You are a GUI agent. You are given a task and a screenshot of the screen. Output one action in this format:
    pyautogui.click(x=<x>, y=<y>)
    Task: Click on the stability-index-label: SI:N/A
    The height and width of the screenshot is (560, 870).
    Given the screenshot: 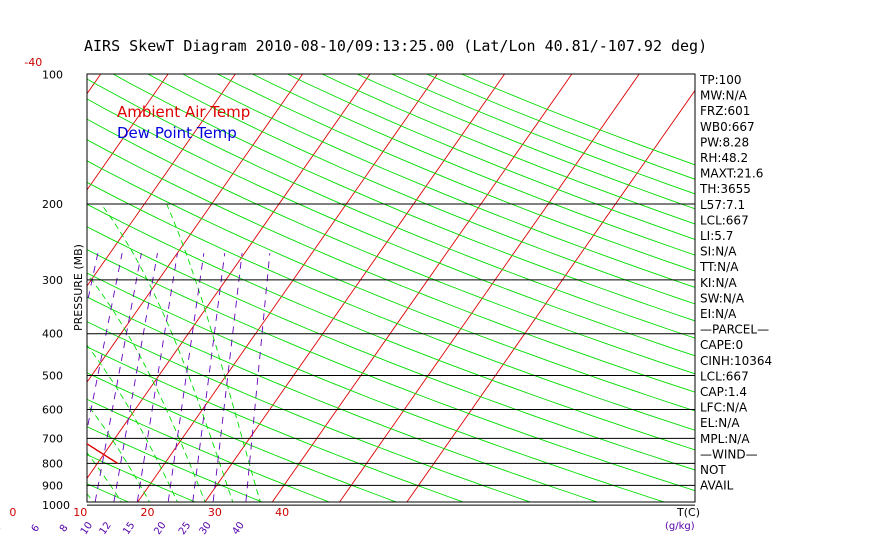 What is the action you would take?
    pyautogui.click(x=718, y=252)
    